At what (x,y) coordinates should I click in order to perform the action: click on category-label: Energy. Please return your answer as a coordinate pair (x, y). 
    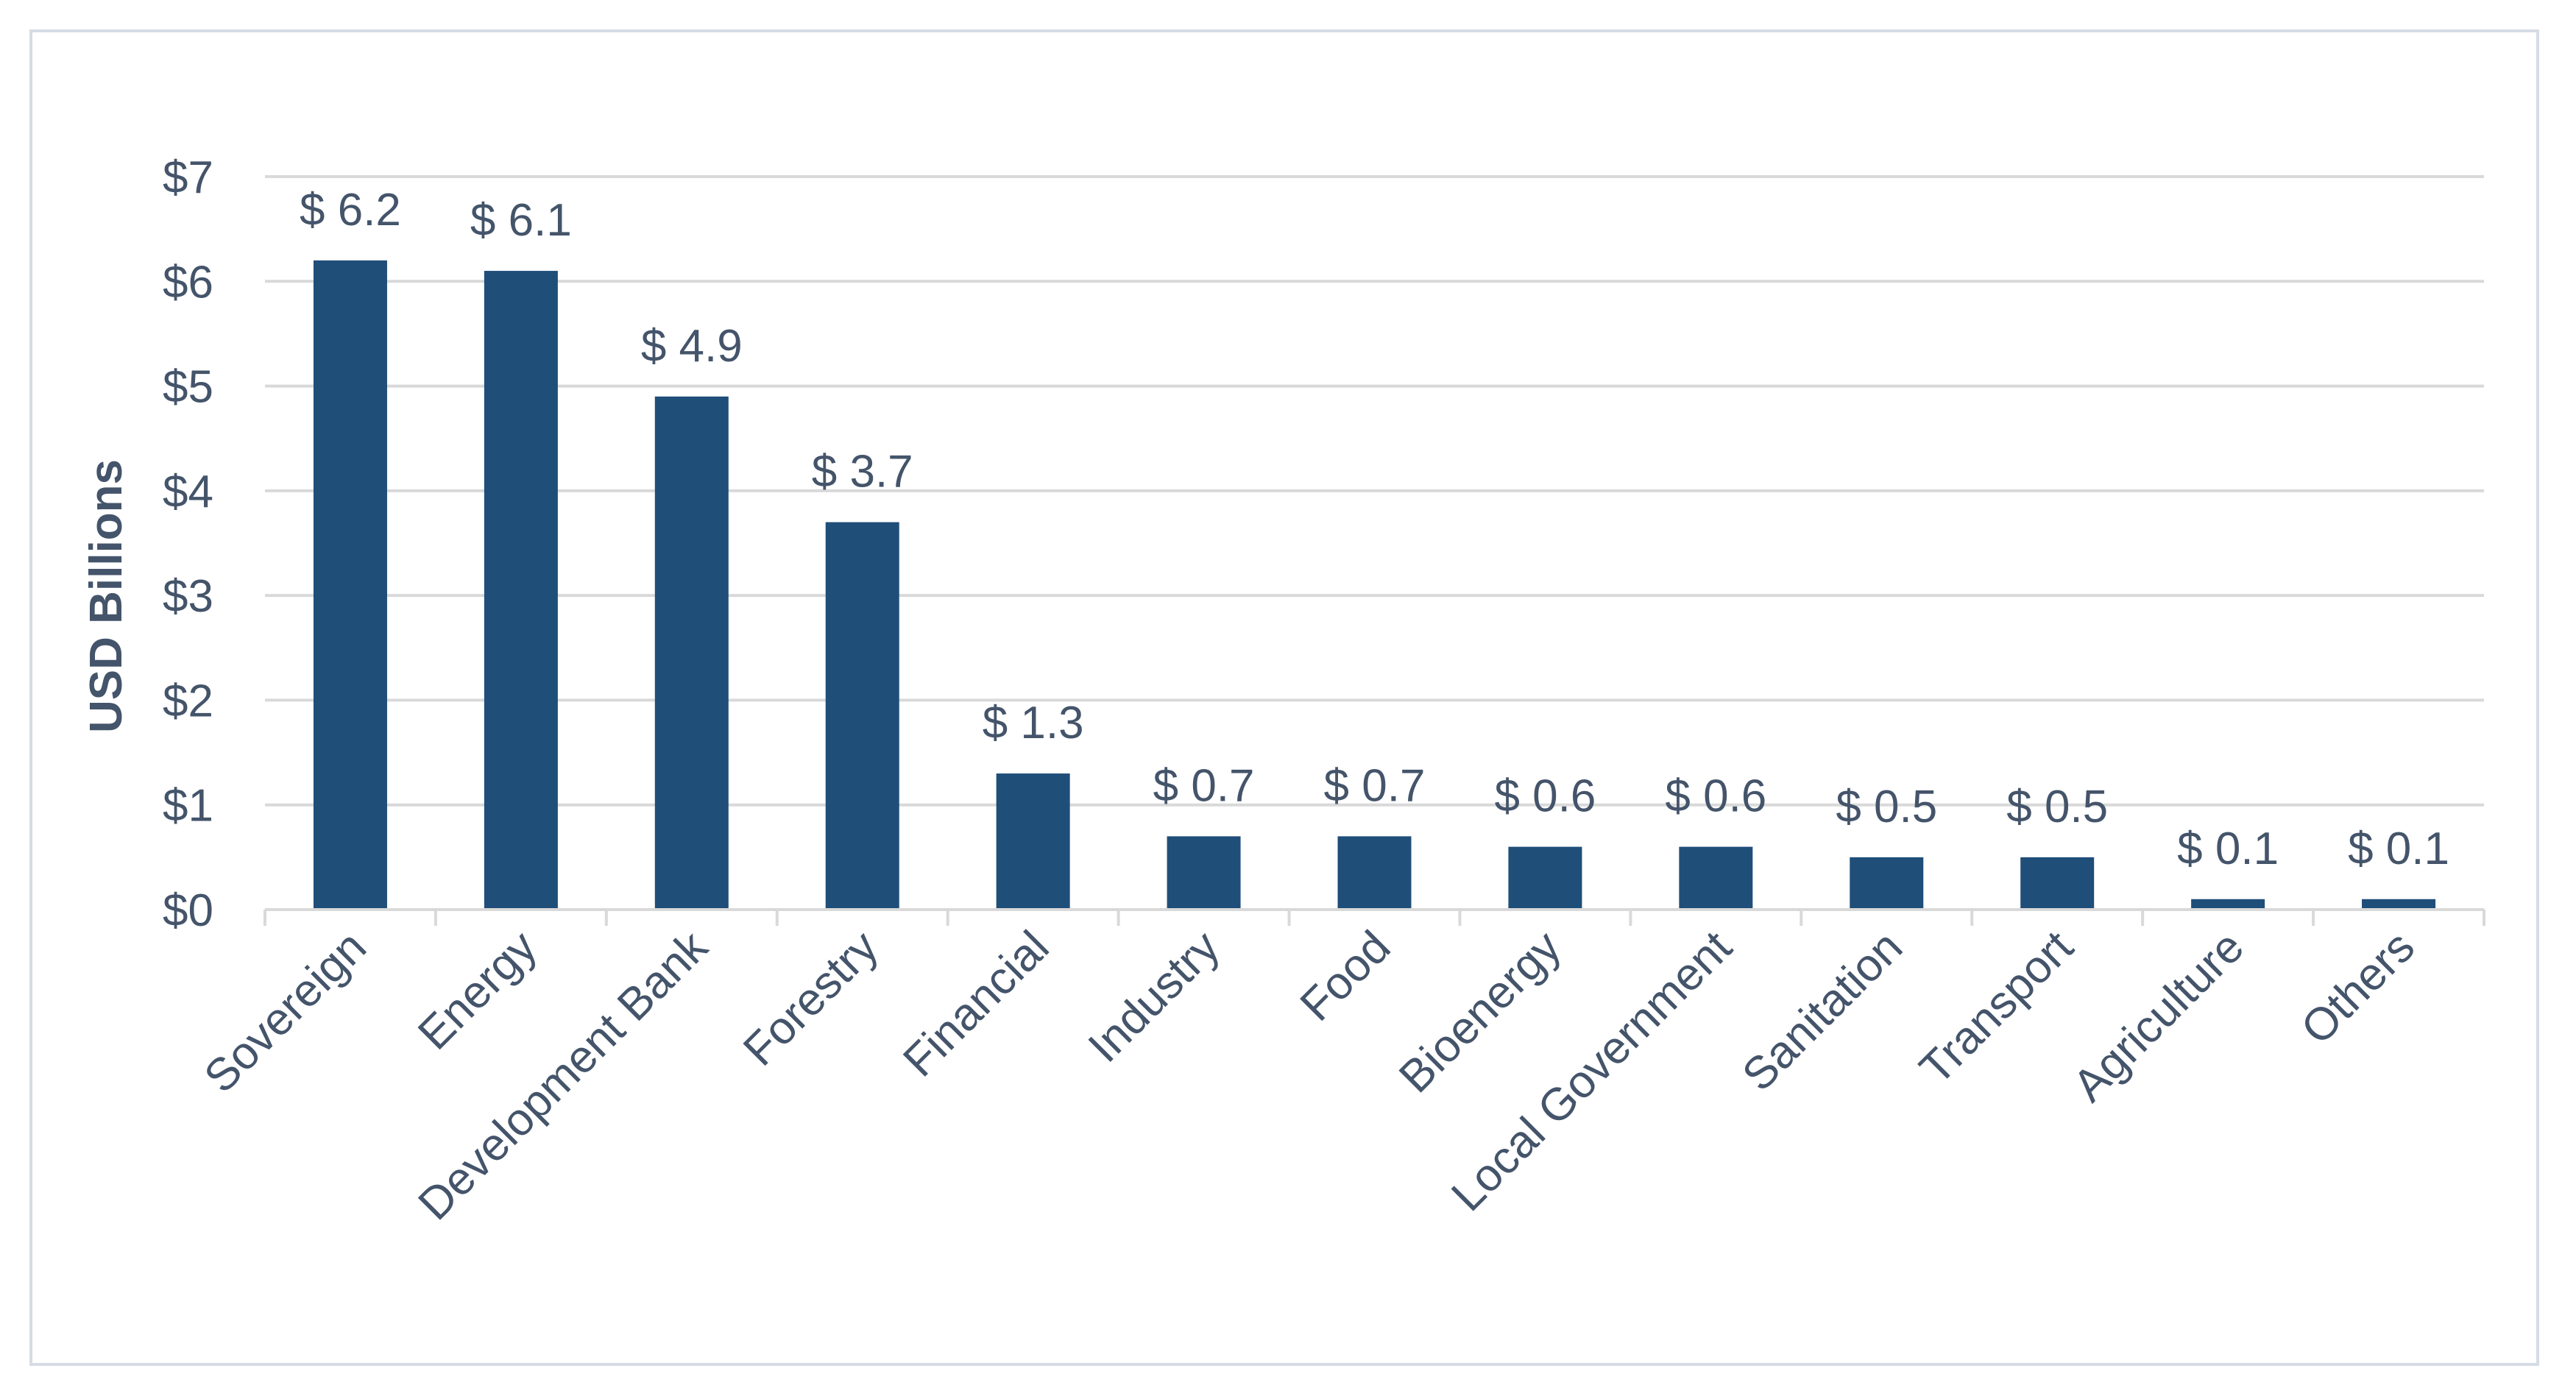
    Looking at the image, I should click on (477, 990).